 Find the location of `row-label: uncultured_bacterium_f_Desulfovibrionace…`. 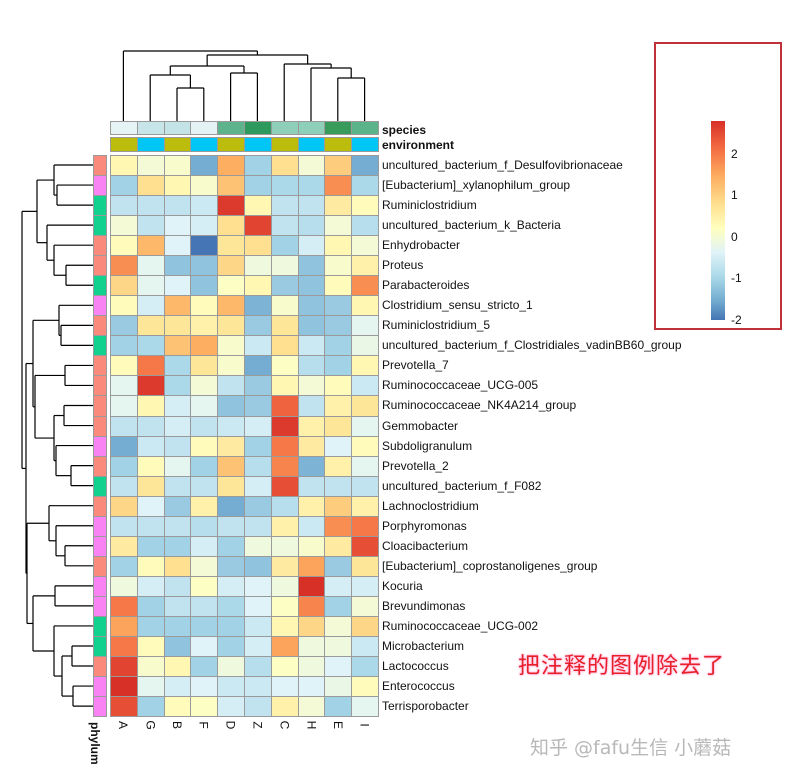

row-label: uncultured_bacterium_f_Desulfovibrionace… is located at coordinates (502, 165).